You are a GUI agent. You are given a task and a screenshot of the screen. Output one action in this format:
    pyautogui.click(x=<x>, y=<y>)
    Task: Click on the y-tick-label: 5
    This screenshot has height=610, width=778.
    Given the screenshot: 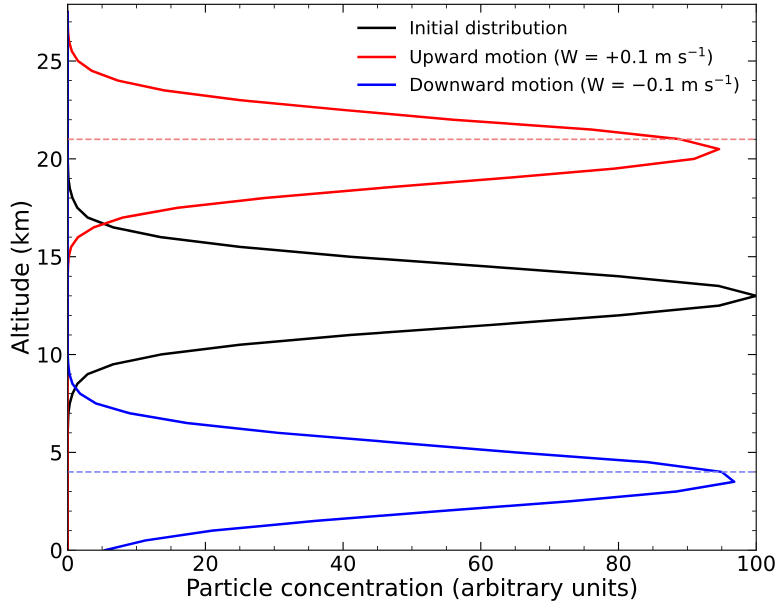 What is the action you would take?
    pyautogui.click(x=56, y=453)
    